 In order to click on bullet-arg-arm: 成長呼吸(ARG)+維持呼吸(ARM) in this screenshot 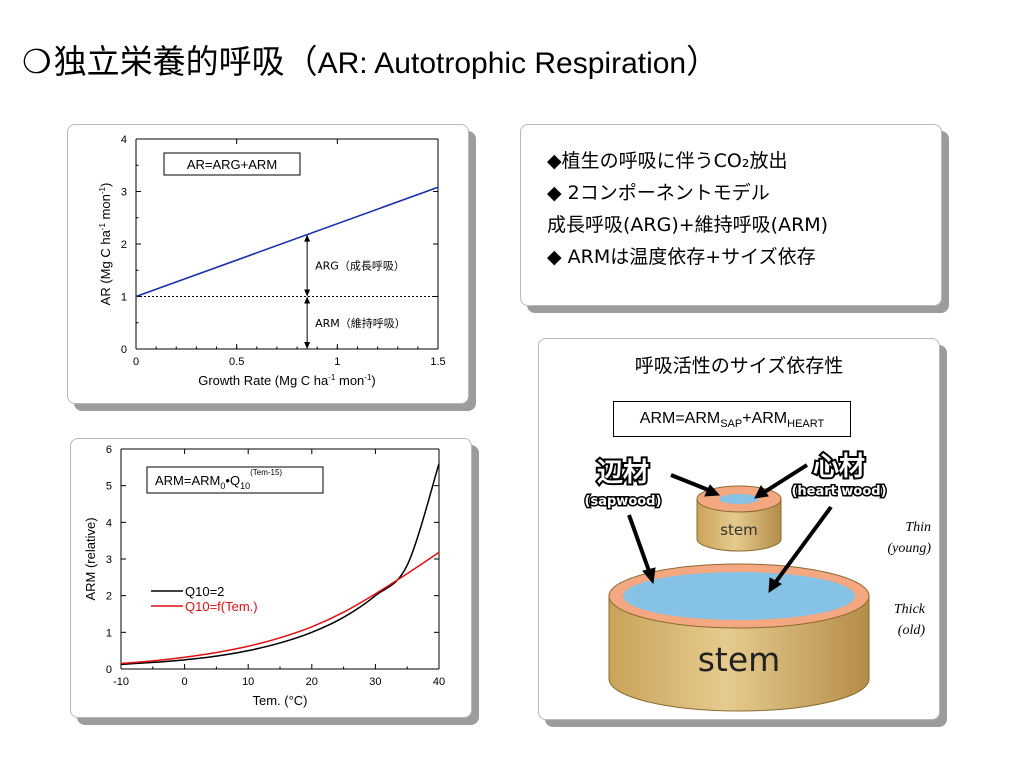, I will do `click(688, 225)`.